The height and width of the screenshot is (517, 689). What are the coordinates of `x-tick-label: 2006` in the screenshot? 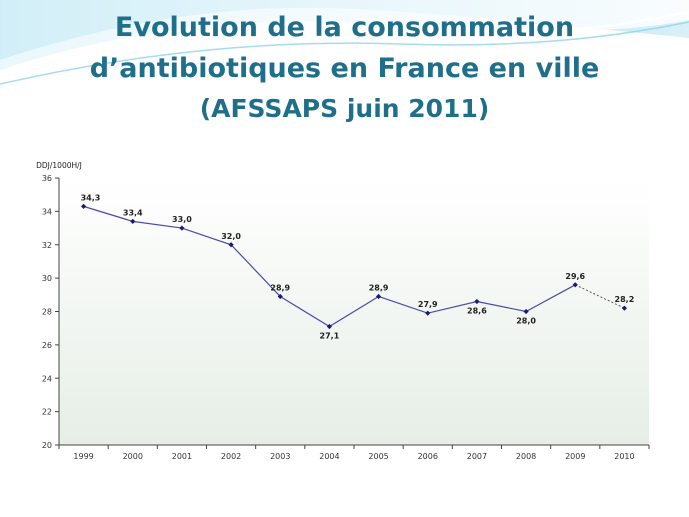 It's located at (428, 456).